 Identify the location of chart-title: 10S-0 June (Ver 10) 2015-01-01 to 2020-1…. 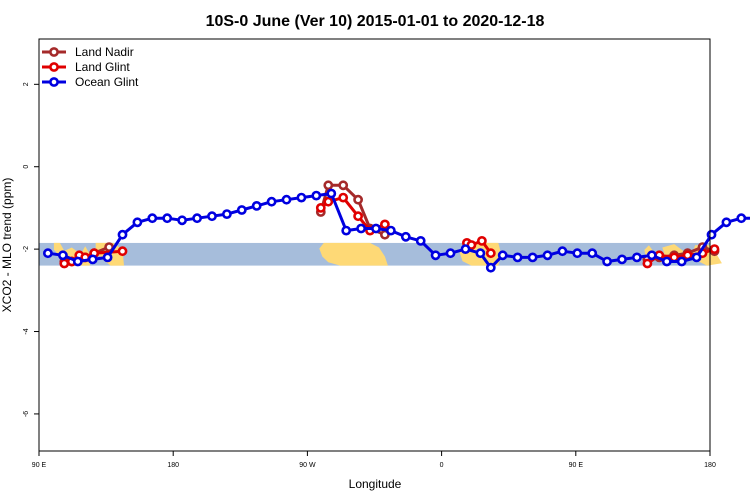
(375, 21).